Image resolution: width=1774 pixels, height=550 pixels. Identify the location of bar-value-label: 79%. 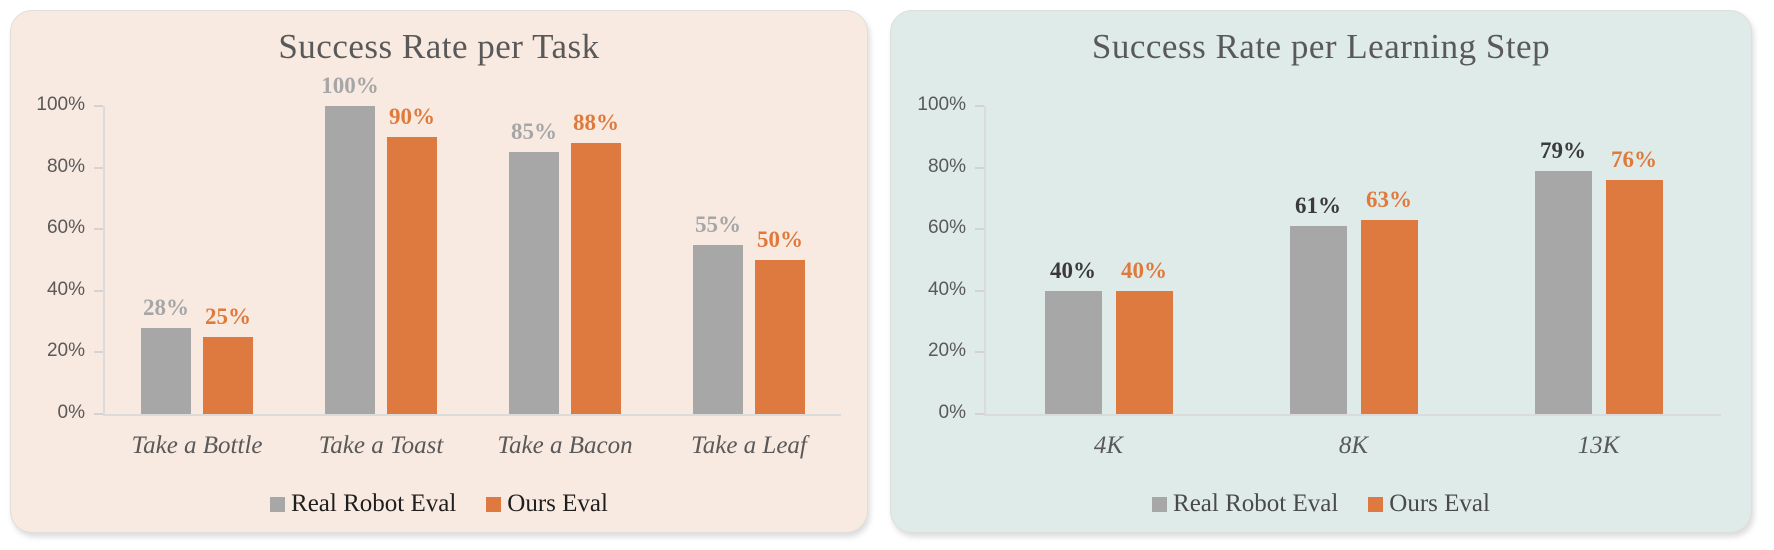
(1563, 150).